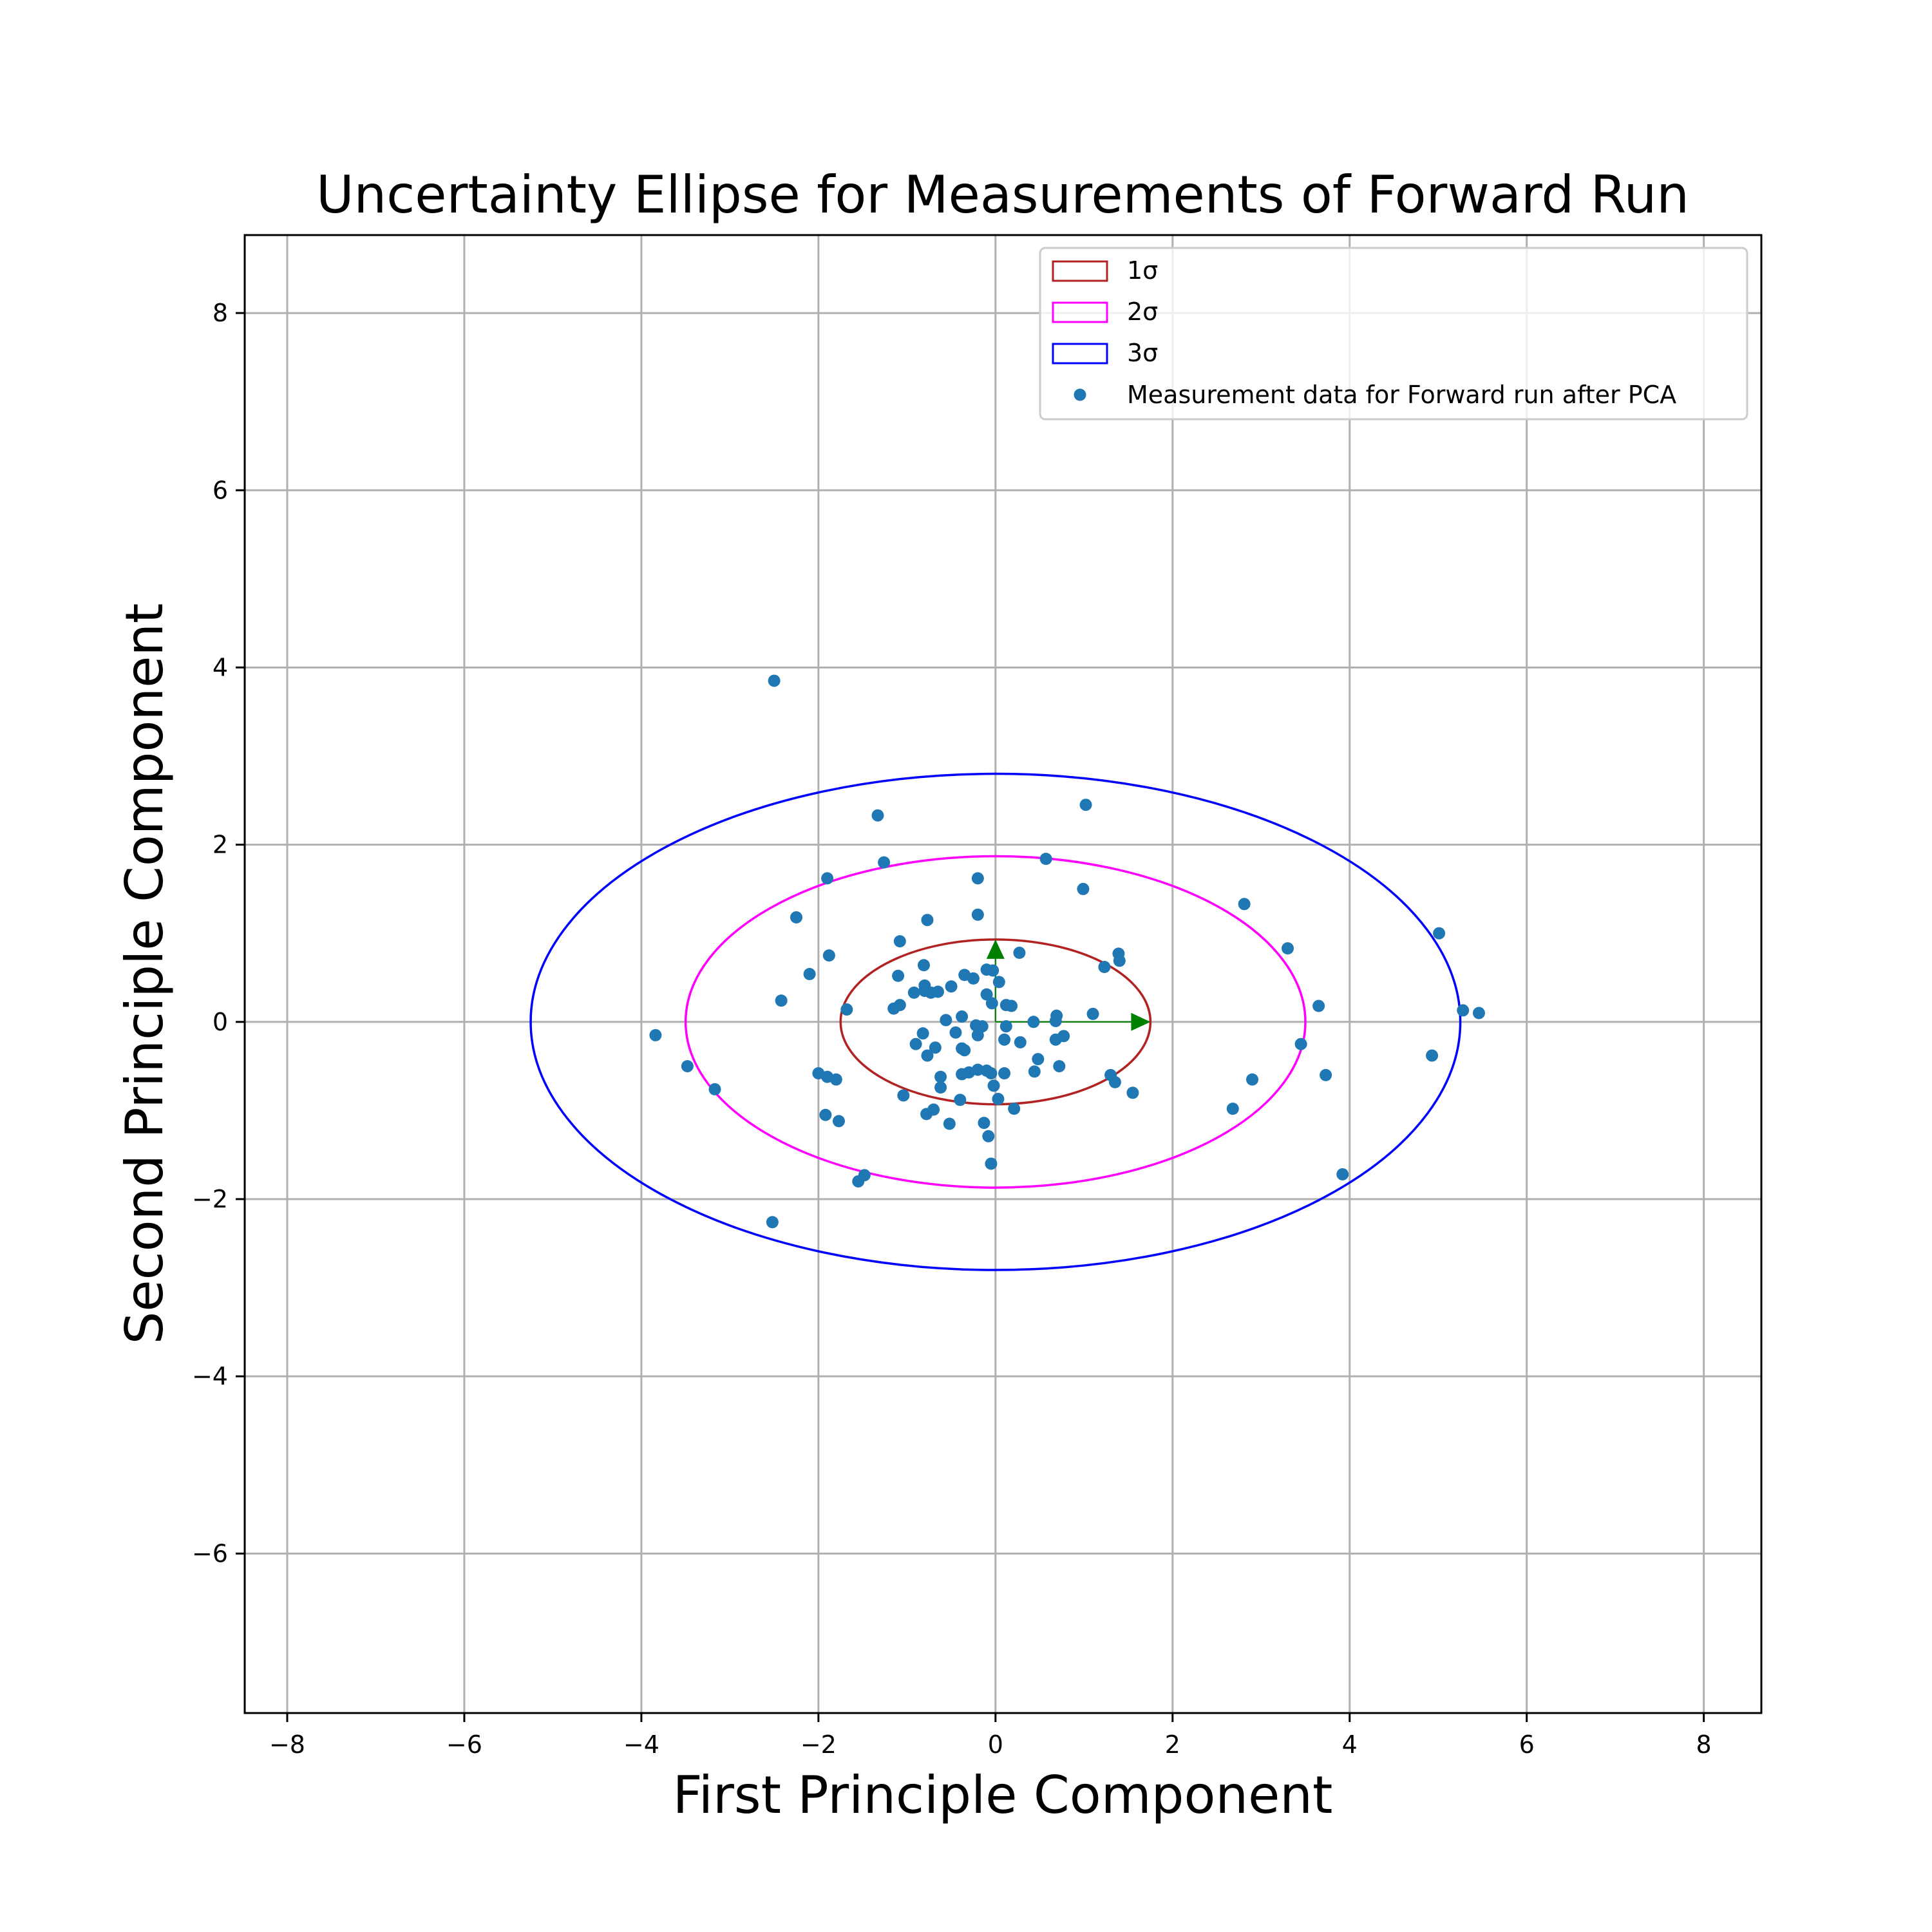 Image resolution: width=1932 pixels, height=1932 pixels. I want to click on legend-box, so click(1393, 334).